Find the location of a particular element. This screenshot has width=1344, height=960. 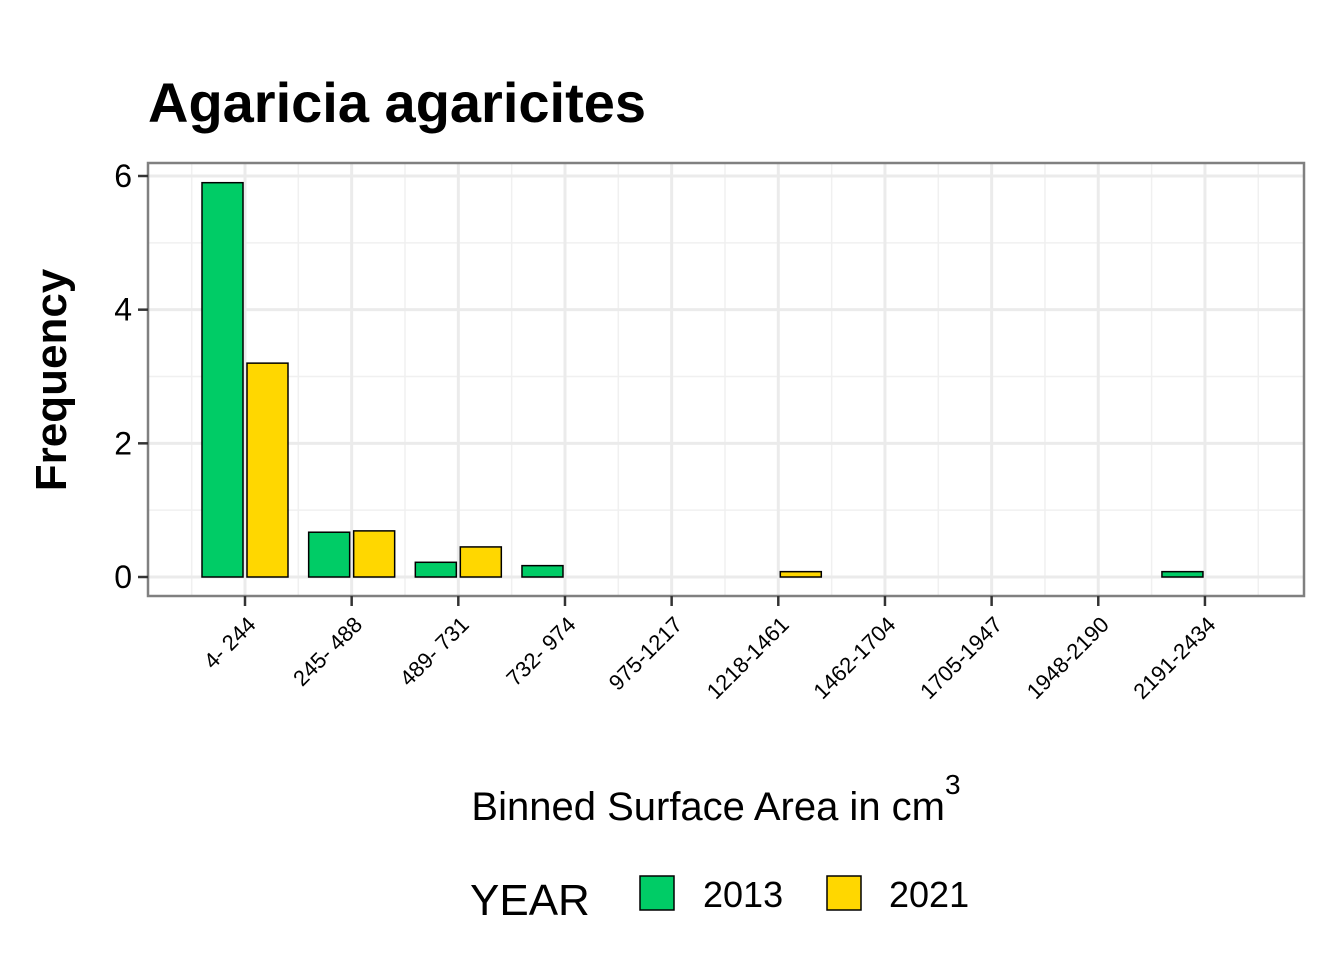

legend: YEAR 2013 2021 is located at coordinates (719, 899).